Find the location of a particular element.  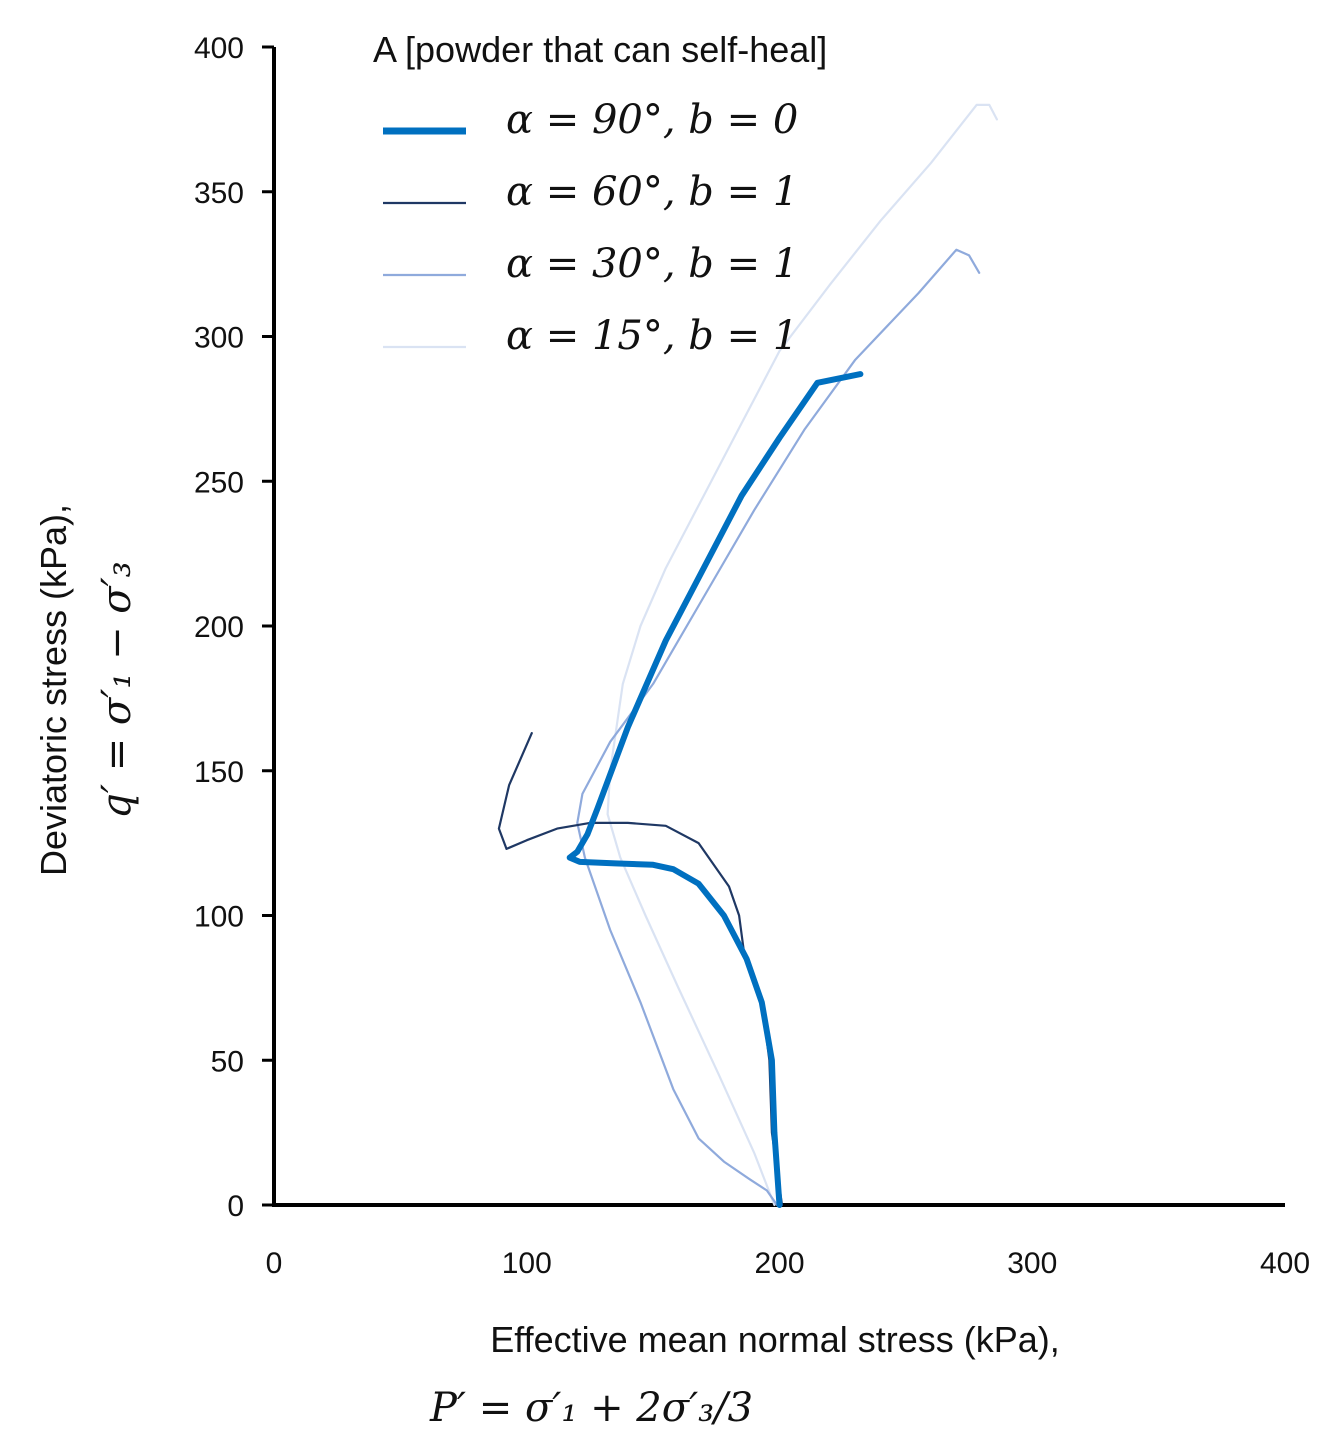

y-tick-label: 300 is located at coordinates (219, 338).